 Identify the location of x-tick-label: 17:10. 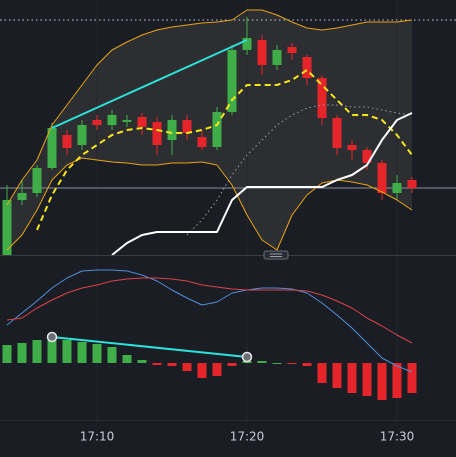
(97, 437).